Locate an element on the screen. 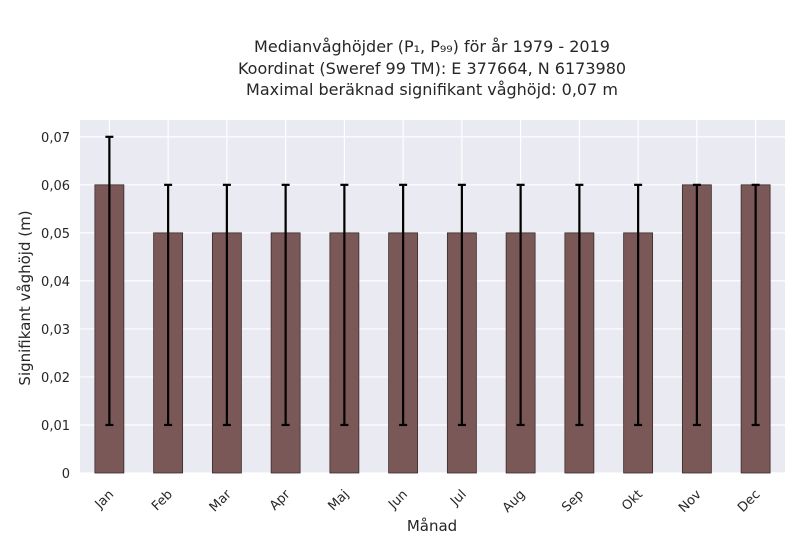  error-bar-nov is located at coordinates (696, 305).